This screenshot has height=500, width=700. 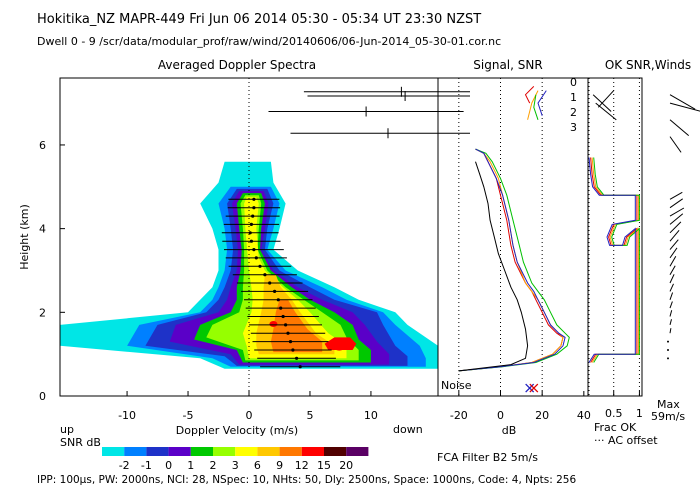 I want to click on colorbar-level-label: 0, so click(x=168, y=465).